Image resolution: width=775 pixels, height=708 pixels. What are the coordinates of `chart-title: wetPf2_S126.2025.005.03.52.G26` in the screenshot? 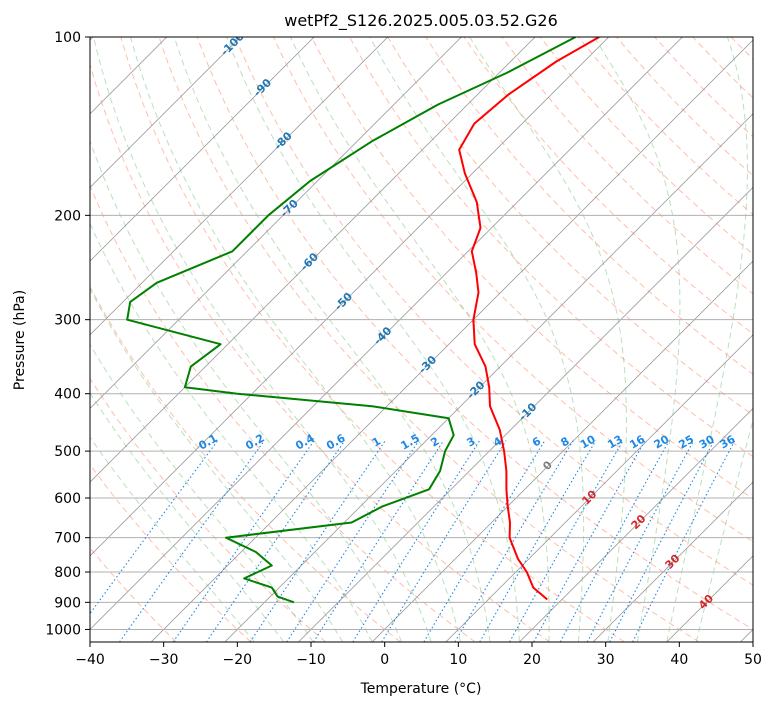 It's located at (421, 21).